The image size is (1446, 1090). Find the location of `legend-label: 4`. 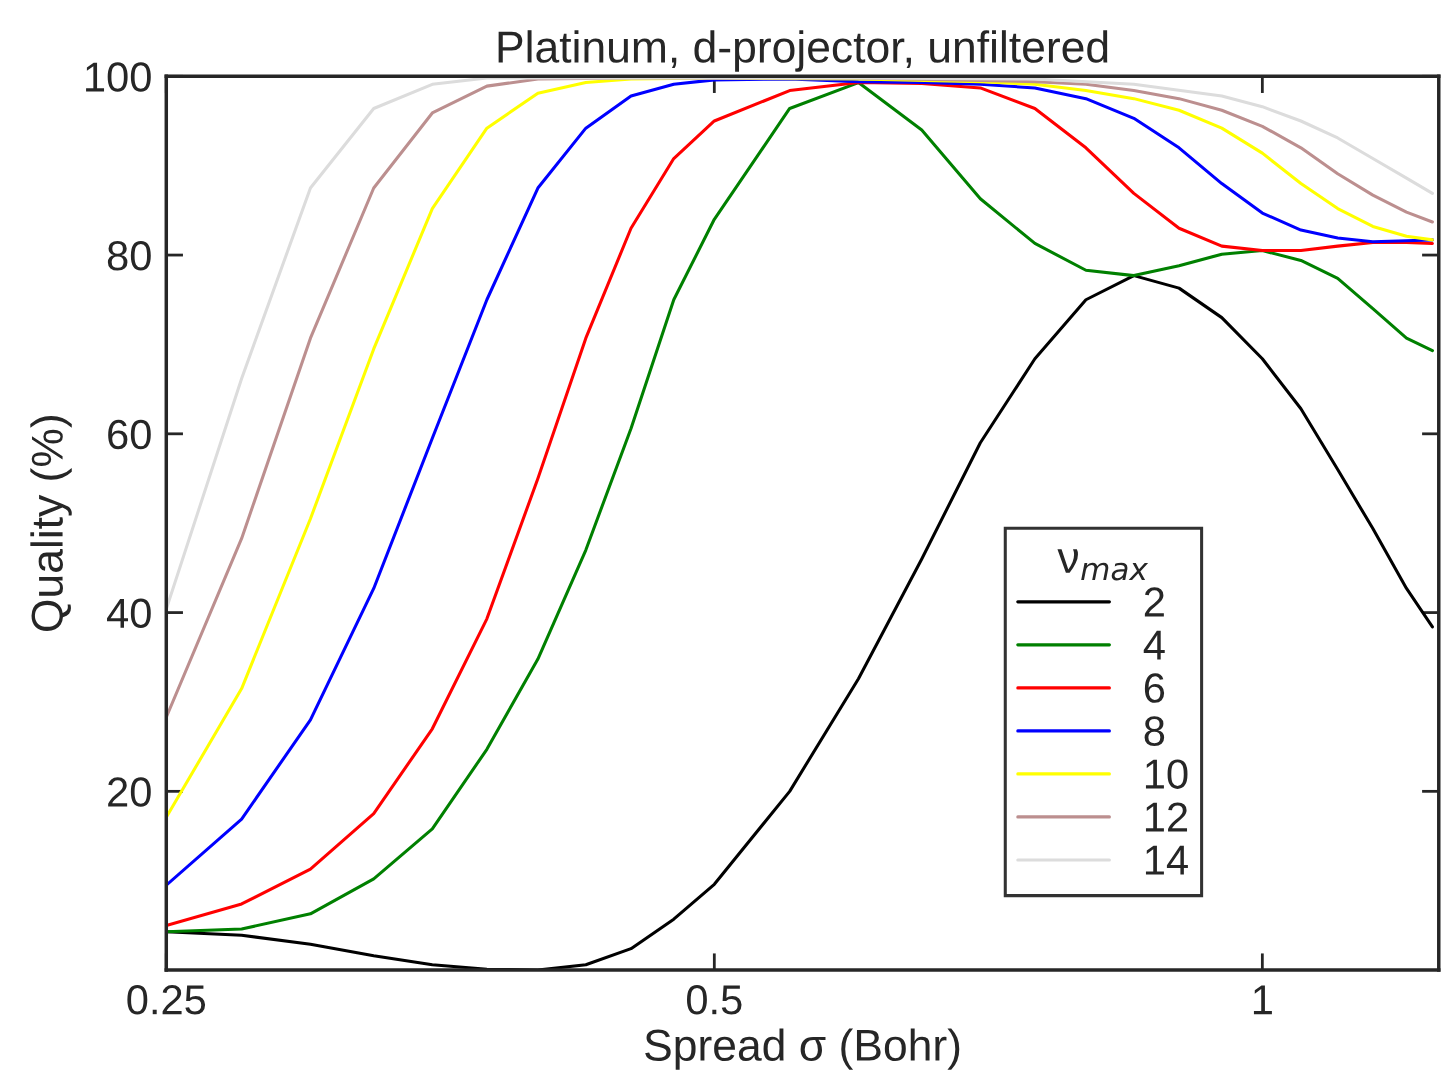

legend-label: 4 is located at coordinates (1154, 645).